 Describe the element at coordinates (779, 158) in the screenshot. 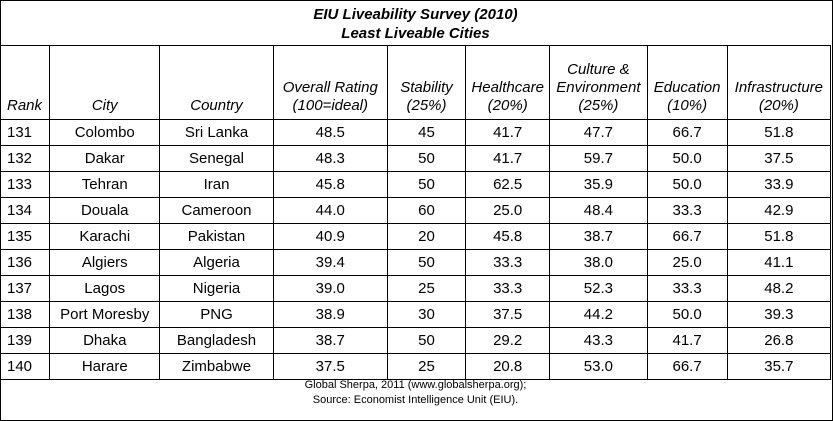

I see `cell-infrastructure: 37.5` at that location.